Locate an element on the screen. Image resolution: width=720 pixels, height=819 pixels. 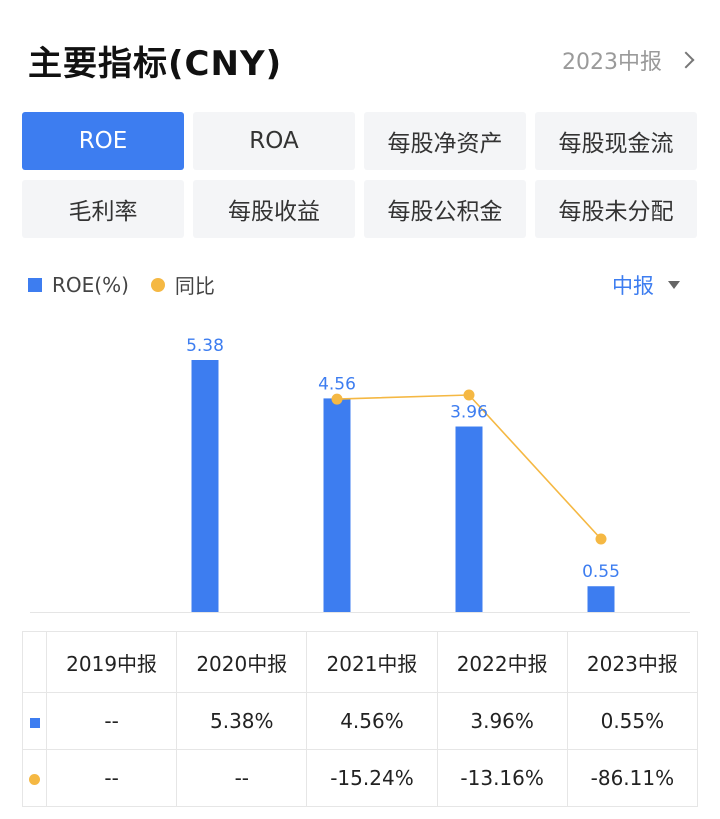
period-select: 中报 is located at coordinates (646, 285).